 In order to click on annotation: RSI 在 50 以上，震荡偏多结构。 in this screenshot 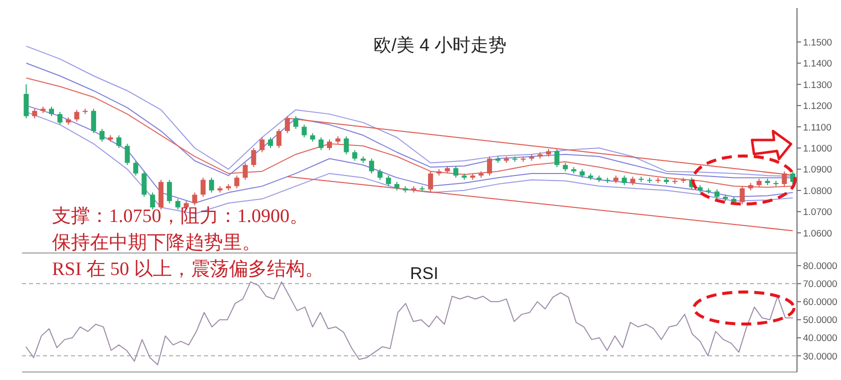, I will do `click(188, 269)`.